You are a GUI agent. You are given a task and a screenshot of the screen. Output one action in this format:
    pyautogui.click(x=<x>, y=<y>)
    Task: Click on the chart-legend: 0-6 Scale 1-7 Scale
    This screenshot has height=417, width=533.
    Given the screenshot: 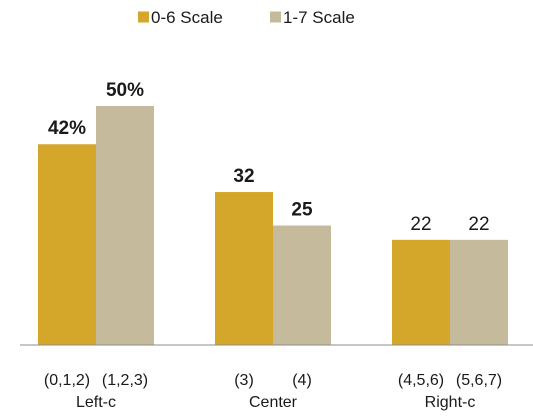 What is the action you would take?
    pyautogui.click(x=246, y=17)
    